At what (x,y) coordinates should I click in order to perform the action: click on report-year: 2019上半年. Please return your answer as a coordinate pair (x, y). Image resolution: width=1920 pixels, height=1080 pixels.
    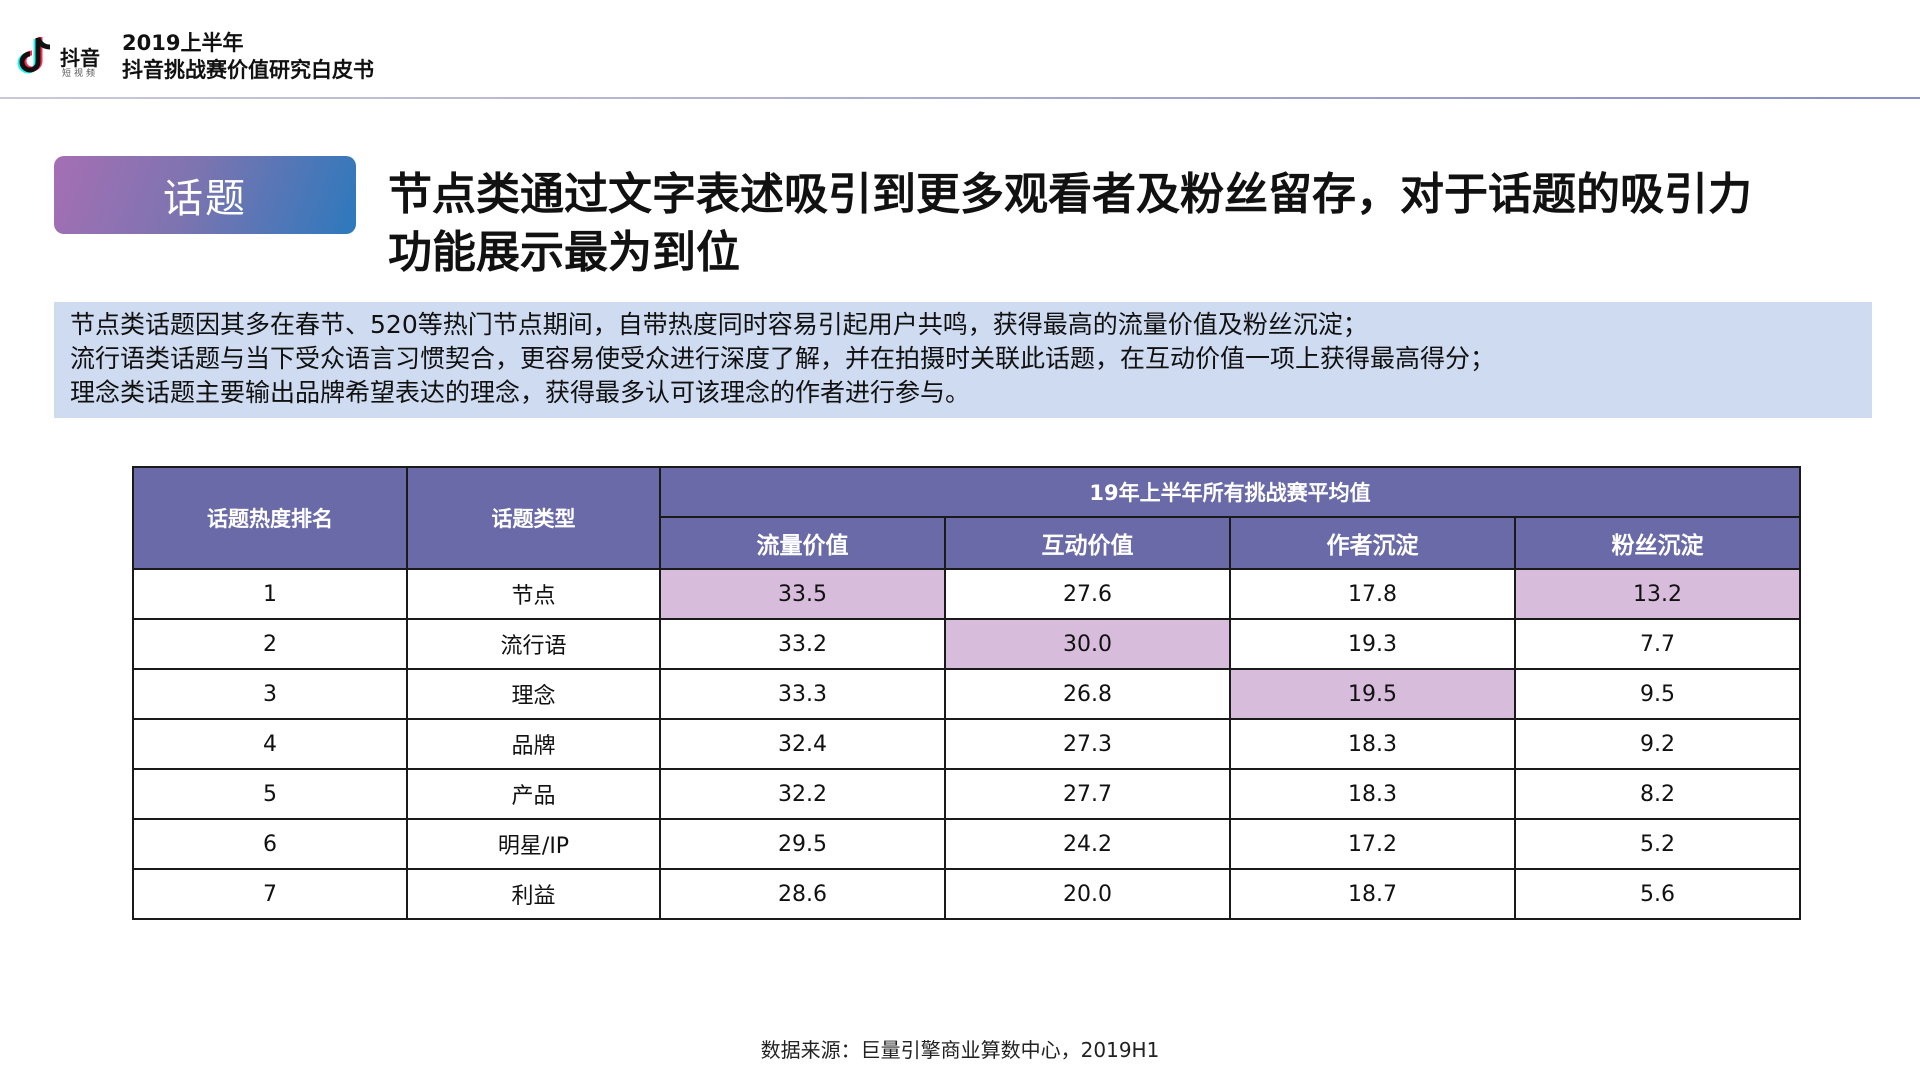
    Looking at the image, I should click on (183, 43).